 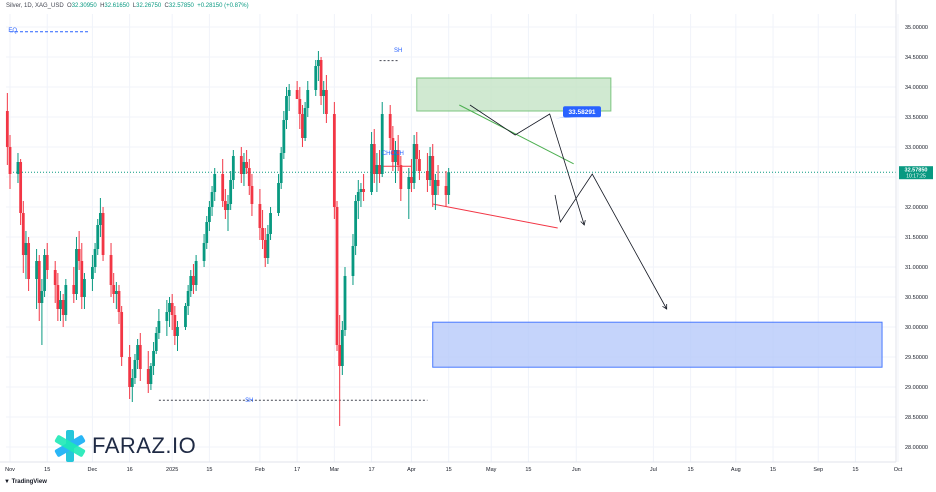 What do you see at coordinates (916, 388) in the screenshot?
I see `price-tick-label: 29.00000` at bounding box center [916, 388].